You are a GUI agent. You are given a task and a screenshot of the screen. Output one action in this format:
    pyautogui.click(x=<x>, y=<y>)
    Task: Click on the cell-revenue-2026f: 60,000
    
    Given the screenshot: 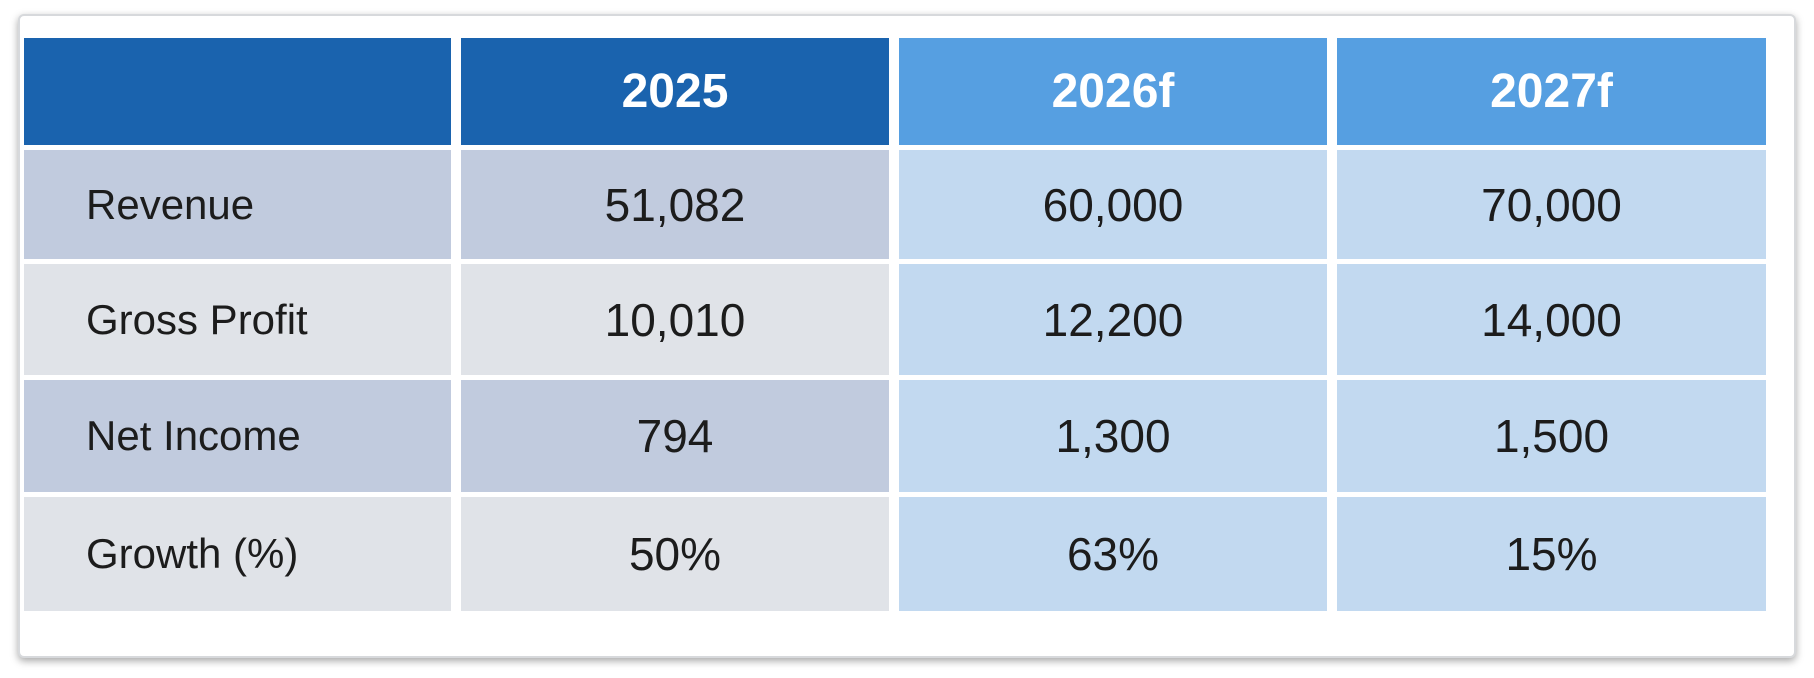 What is the action you would take?
    pyautogui.click(x=1113, y=204)
    